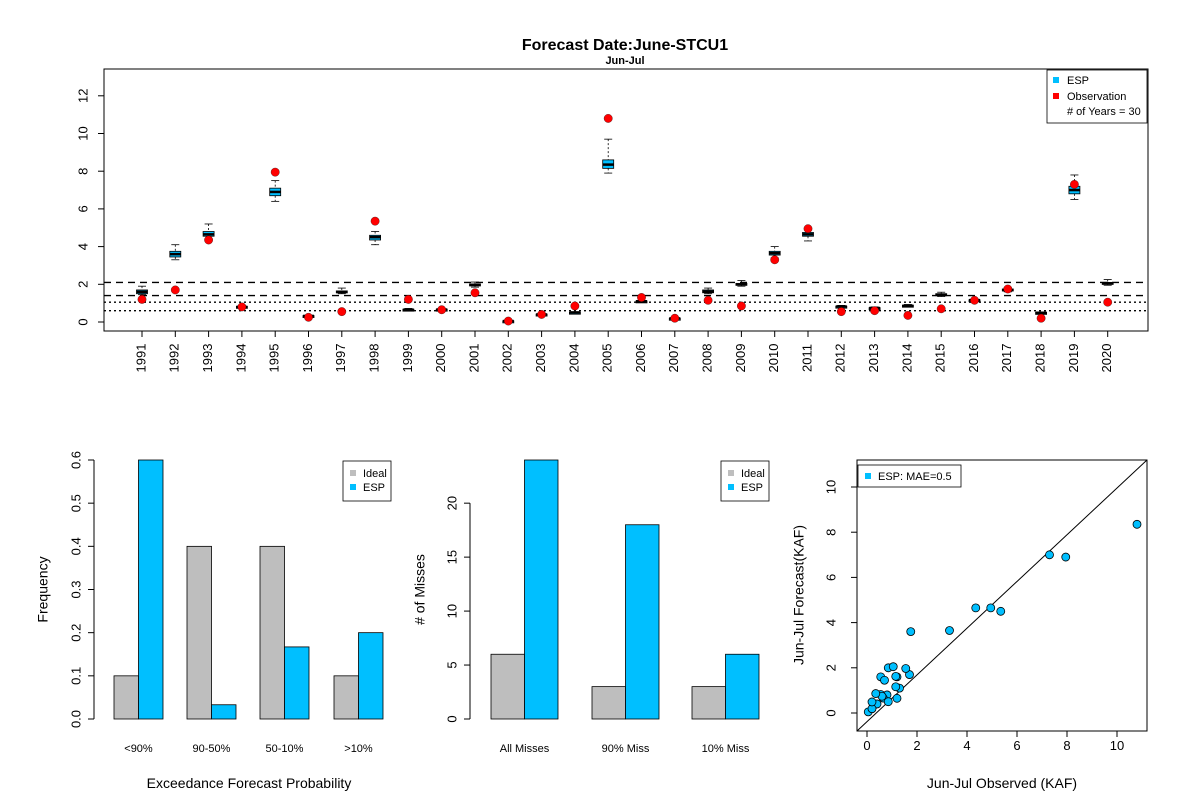  I want to click on top-legend: ESP Observation # of Years = 30, so click(1097, 96).